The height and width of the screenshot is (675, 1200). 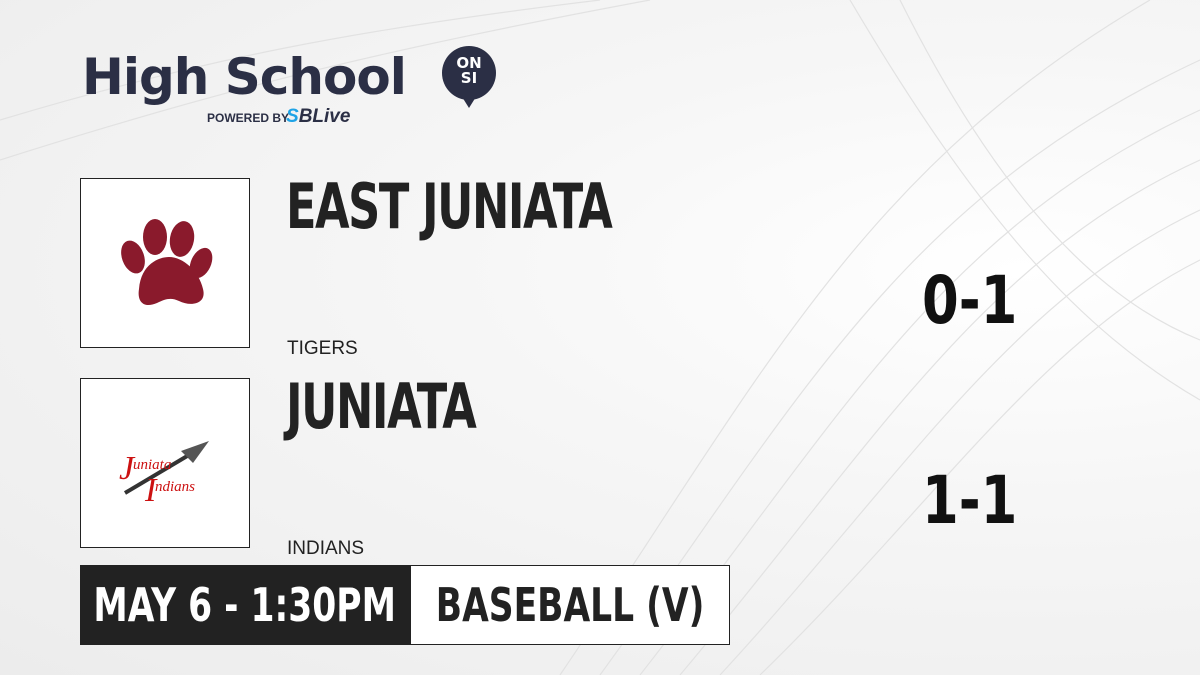 I want to click on badge-top: ON, so click(x=469, y=63).